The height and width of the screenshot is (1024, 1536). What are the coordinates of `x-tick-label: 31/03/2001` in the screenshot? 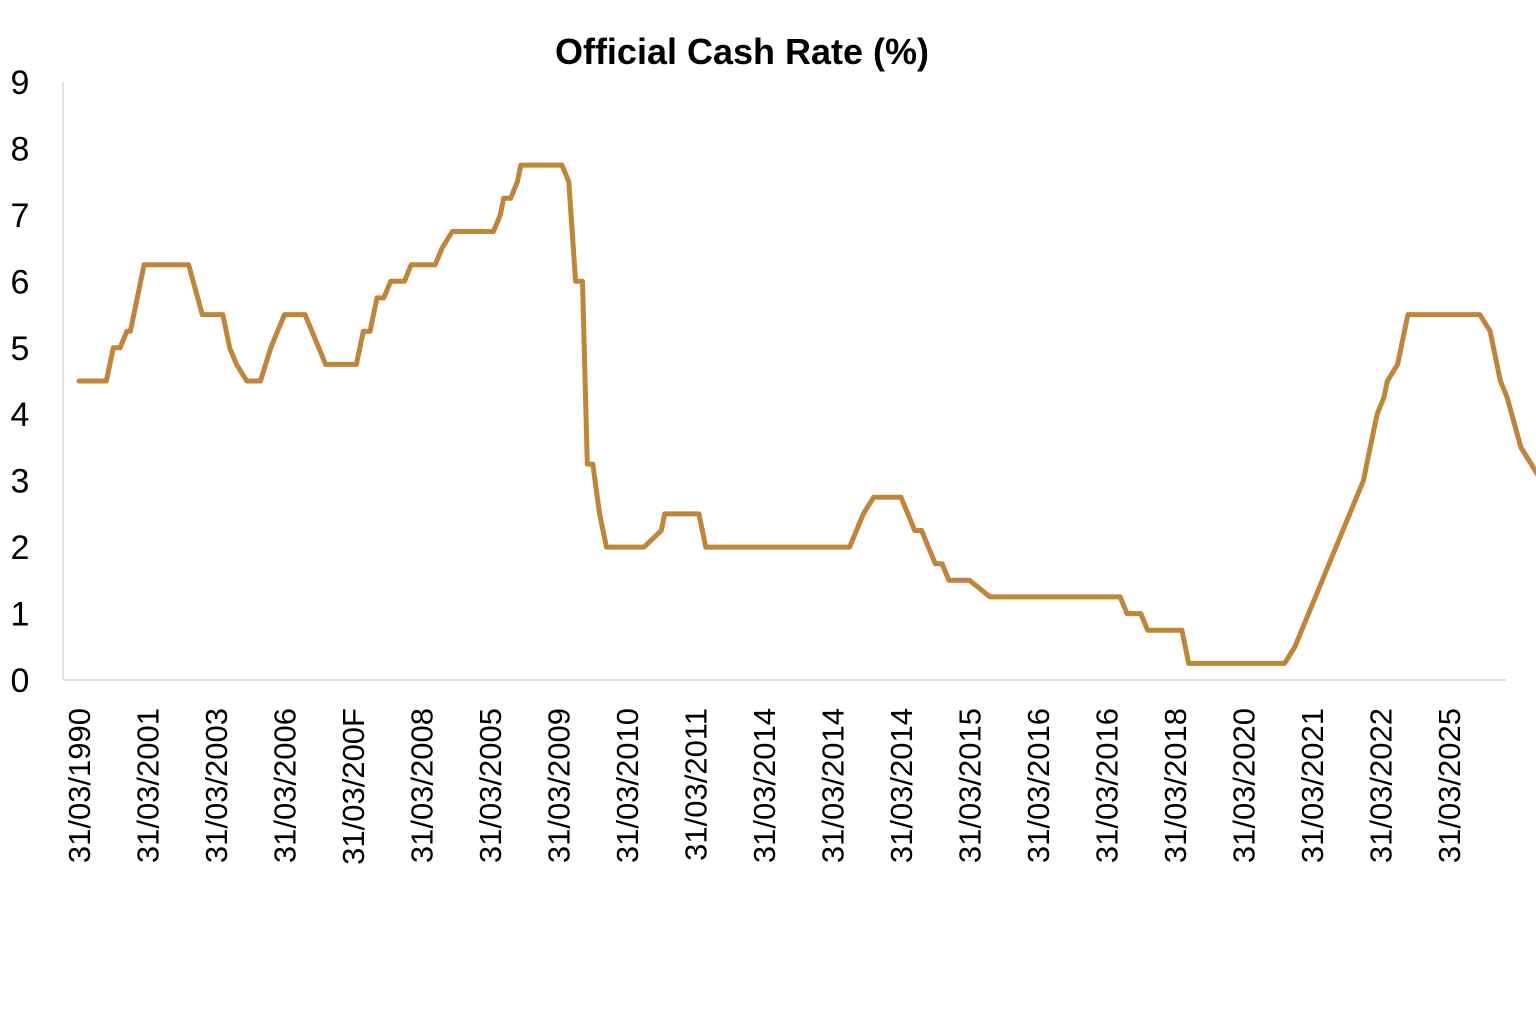 It's located at (148, 785).